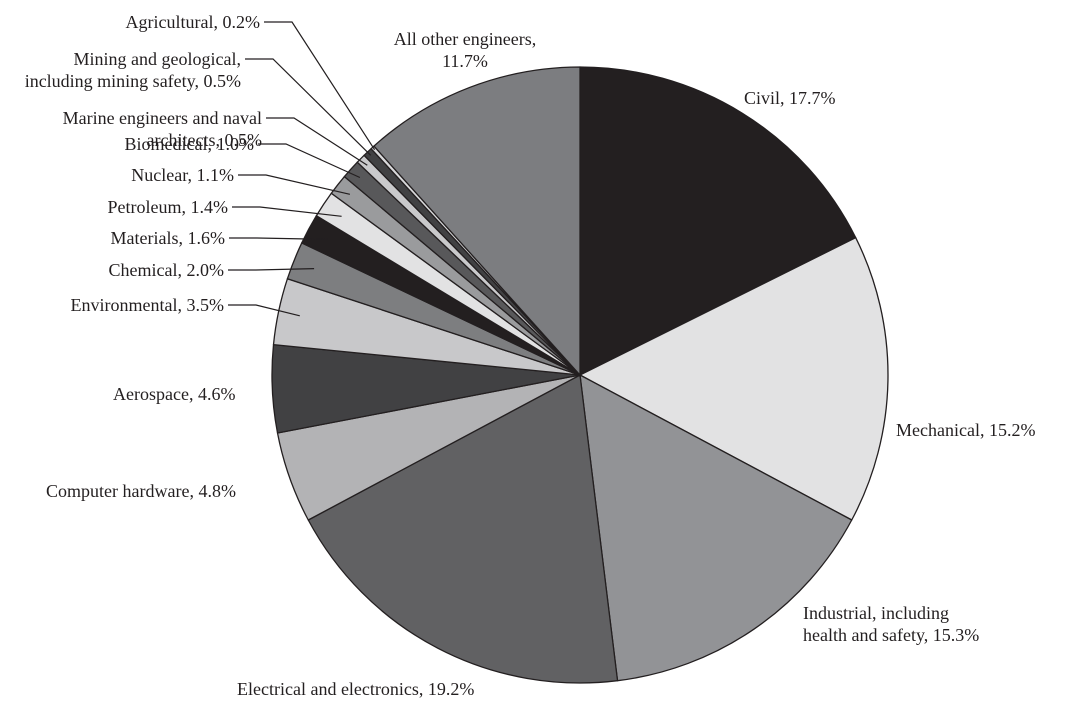 The height and width of the screenshot is (708, 1072). I want to click on slice-all-other-engineers, so click(477, 221).